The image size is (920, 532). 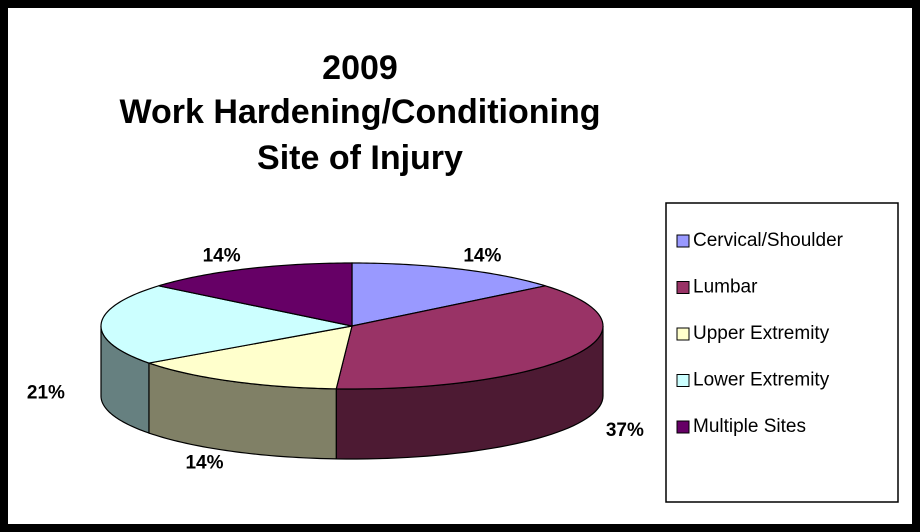 What do you see at coordinates (761, 333) in the screenshot?
I see `legend-label: Upper Extremity` at bounding box center [761, 333].